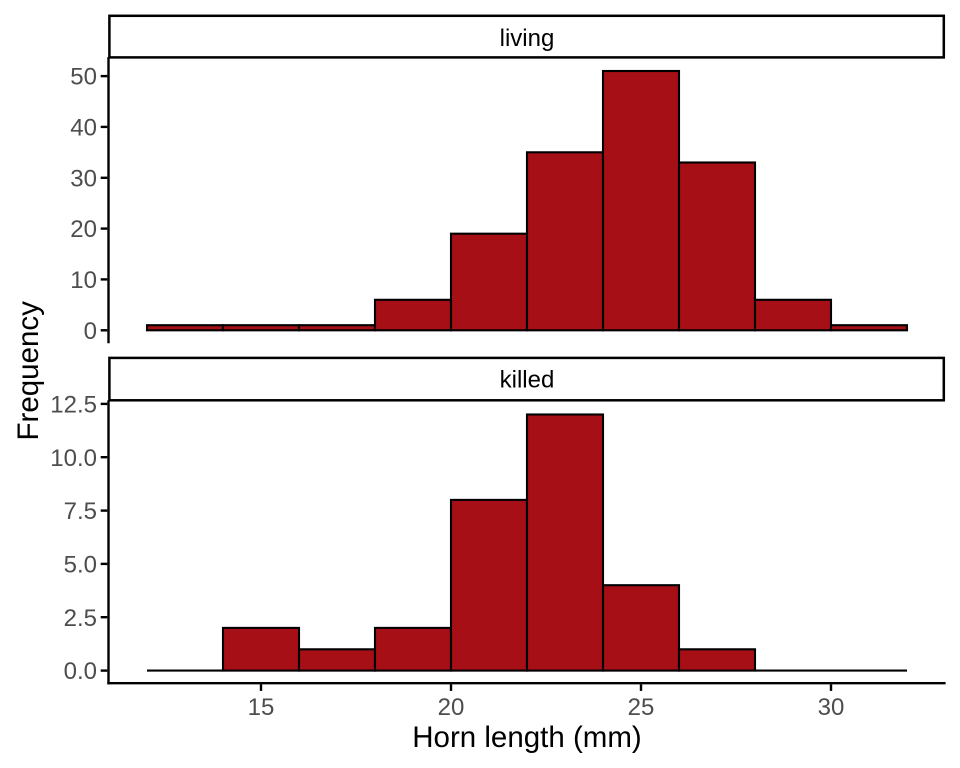 The height and width of the screenshot is (768, 960). Describe the element at coordinates (73, 405) in the screenshot. I see `svg-text: 12.5` at that location.